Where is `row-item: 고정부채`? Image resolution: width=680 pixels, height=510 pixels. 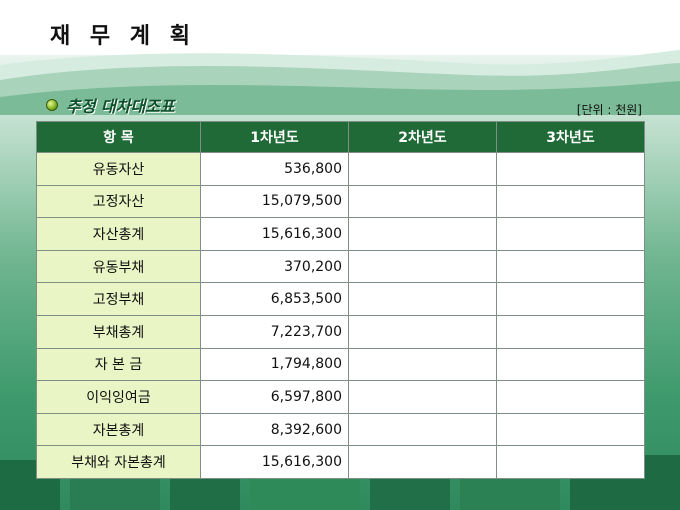
row-item: 고정부채 is located at coordinates (118, 299).